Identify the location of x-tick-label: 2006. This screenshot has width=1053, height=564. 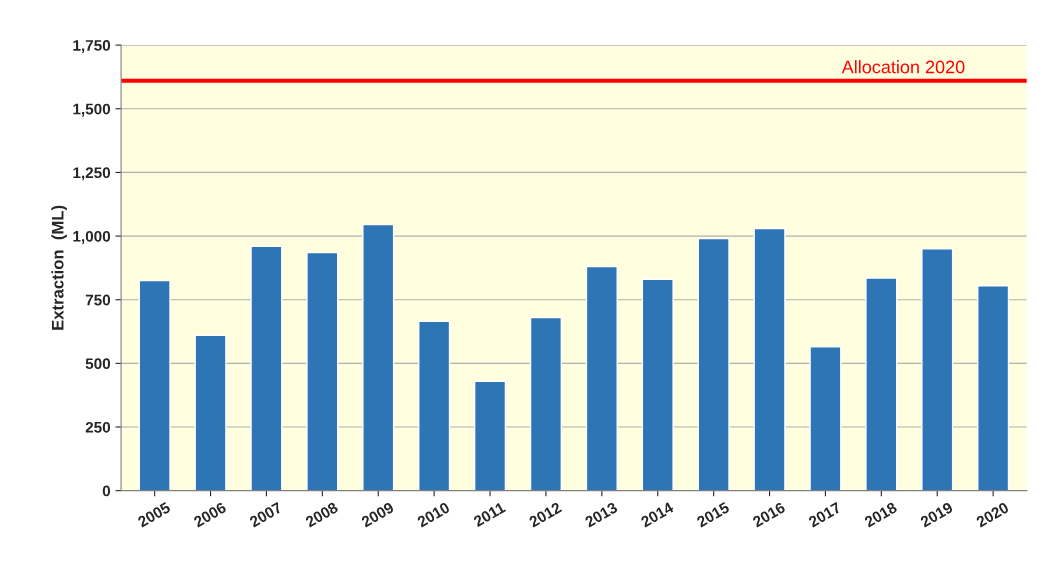
(209, 514).